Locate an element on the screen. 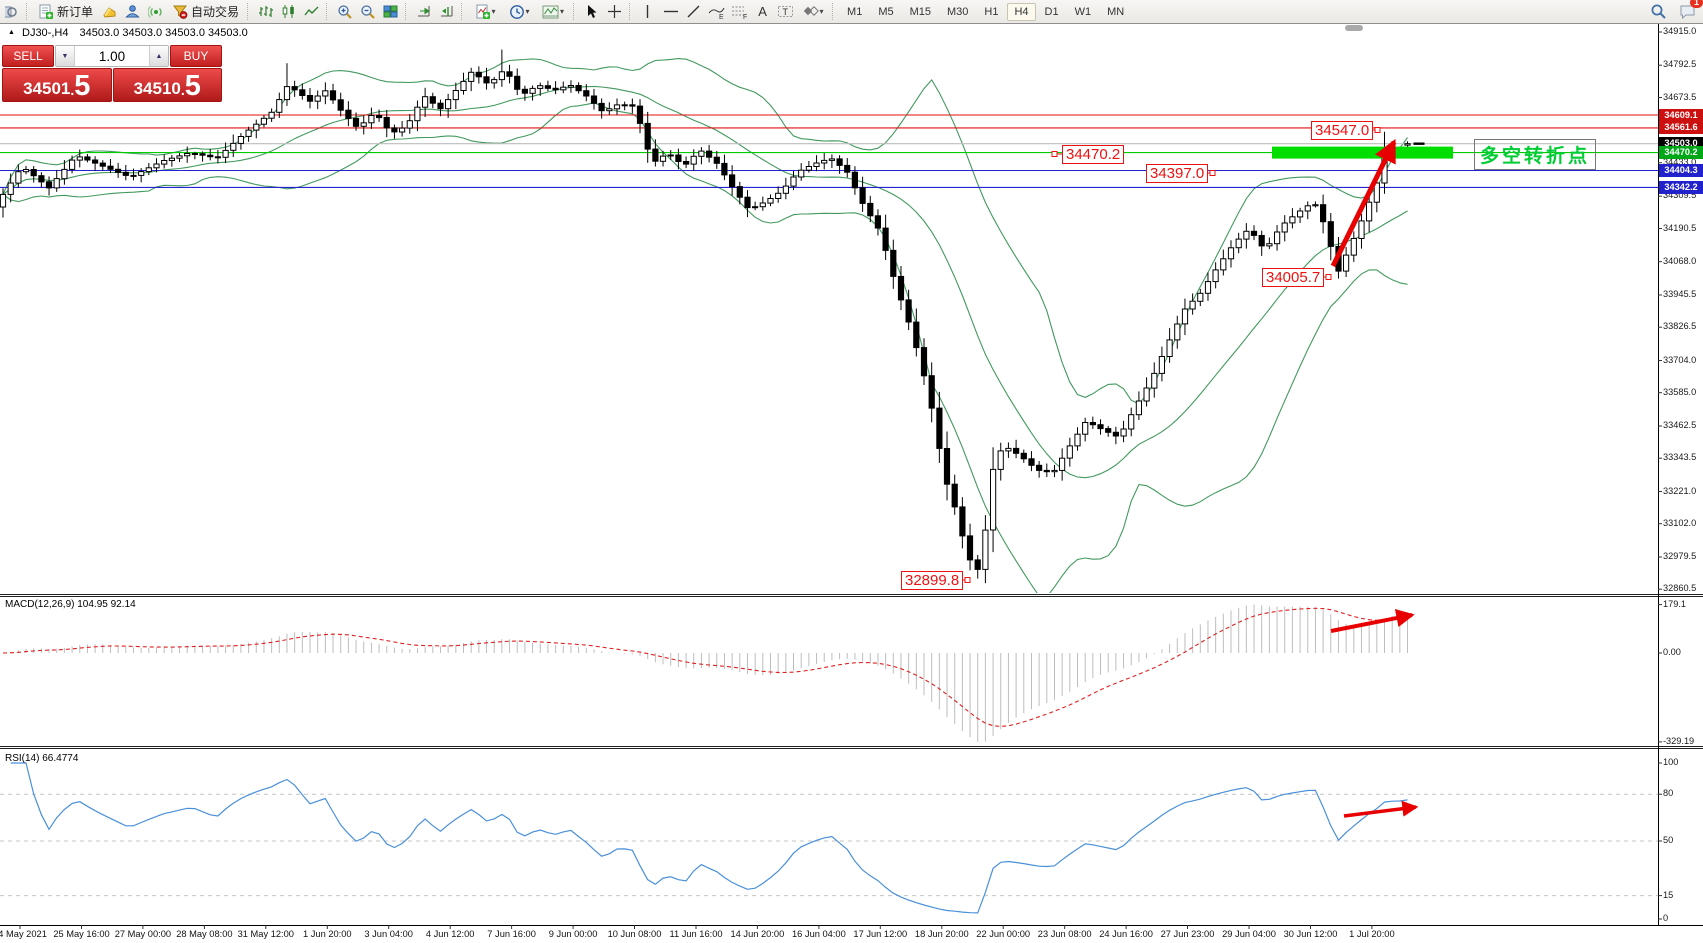 This screenshot has height=943, width=1703. time-tick-label: 31 May 12:00 is located at coordinates (265, 934).